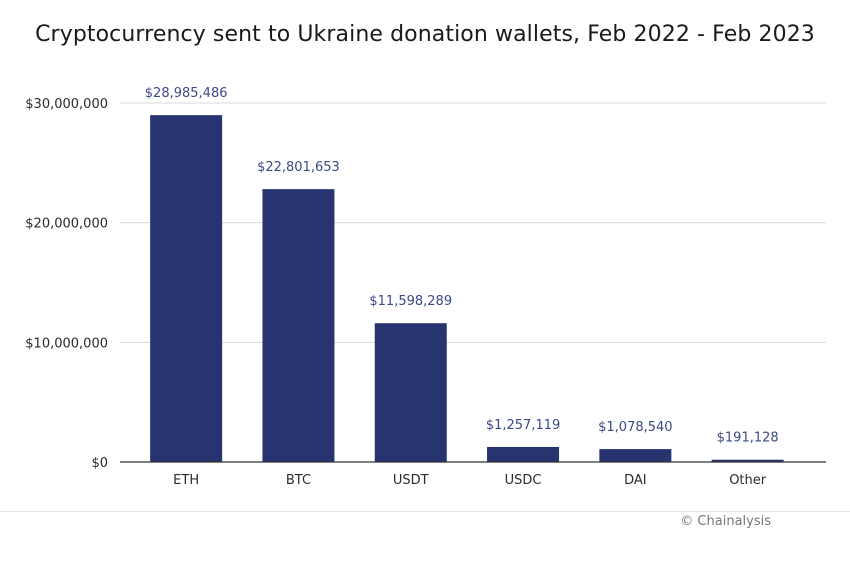 Image resolution: width=850 pixels, height=566 pixels. What do you see at coordinates (523, 425) in the screenshot?
I see `data-label: $1,257,119` at bounding box center [523, 425].